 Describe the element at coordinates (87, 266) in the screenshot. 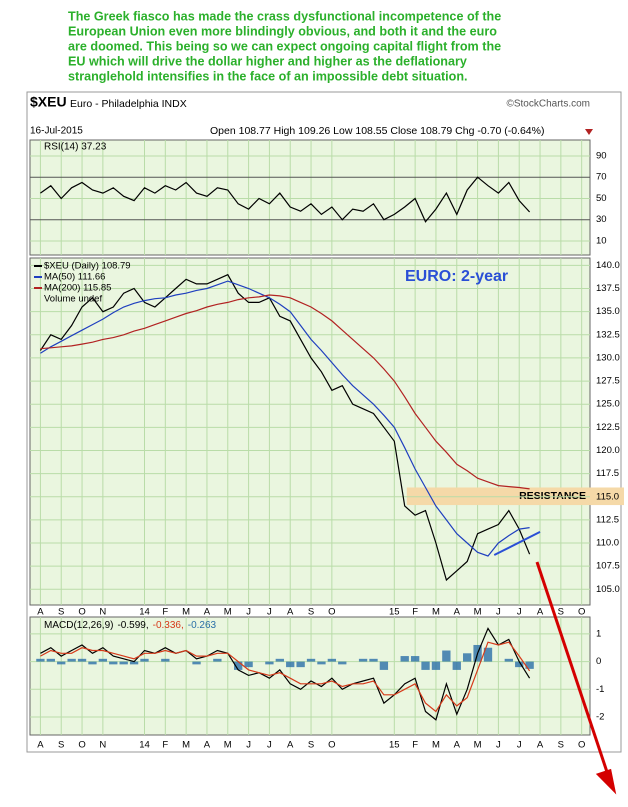

I see `legend-entry: $XEU (Daily) 108.79` at that location.